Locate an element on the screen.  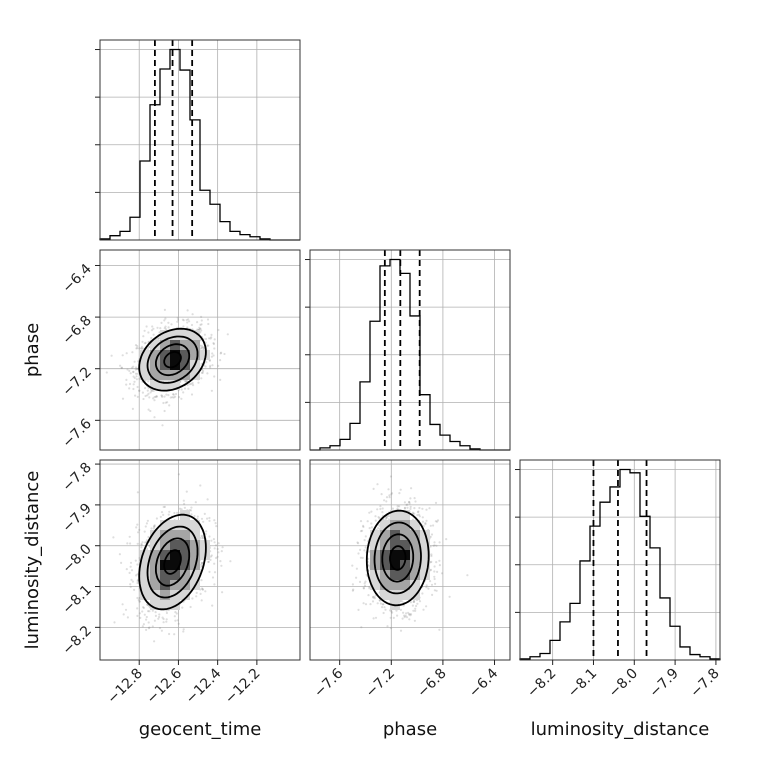
x-axis-label-phase: phase is located at coordinates (410, 729).